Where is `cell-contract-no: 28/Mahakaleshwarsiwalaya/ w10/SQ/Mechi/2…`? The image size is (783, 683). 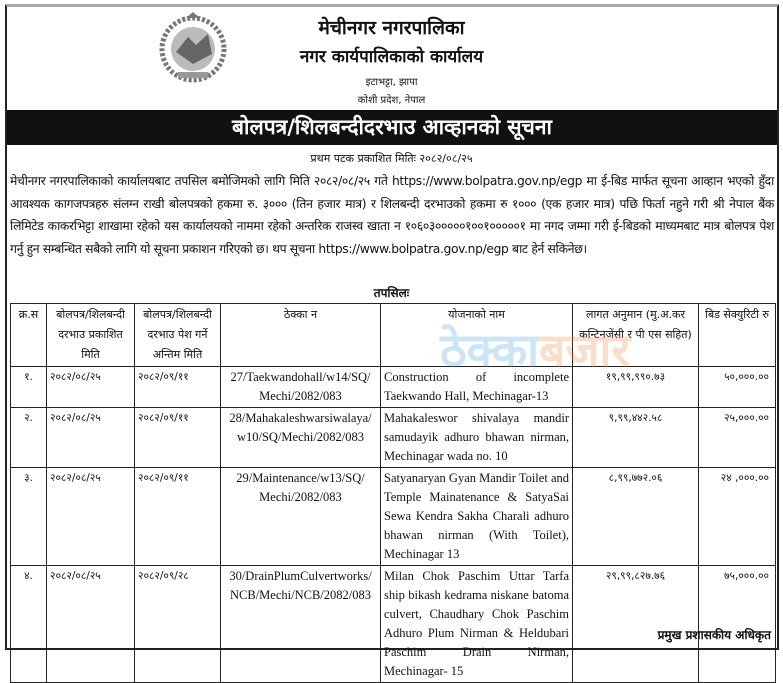 cell-contract-no: 28/Mahakaleshwarsiwalaya/ w10/SQ/Mechi/2… is located at coordinates (300, 437).